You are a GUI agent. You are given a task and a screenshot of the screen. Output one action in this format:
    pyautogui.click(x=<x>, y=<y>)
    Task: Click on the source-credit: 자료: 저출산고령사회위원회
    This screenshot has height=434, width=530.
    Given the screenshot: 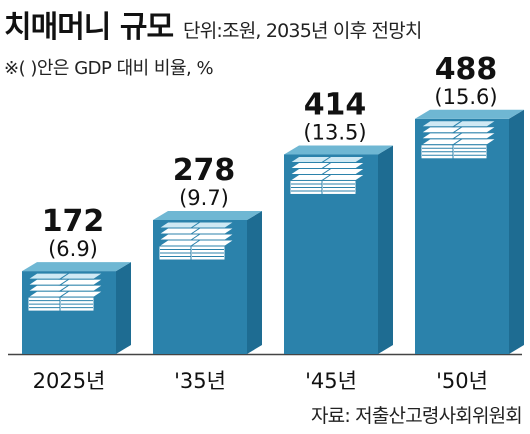 What is the action you would take?
    pyautogui.click(x=416, y=416)
    